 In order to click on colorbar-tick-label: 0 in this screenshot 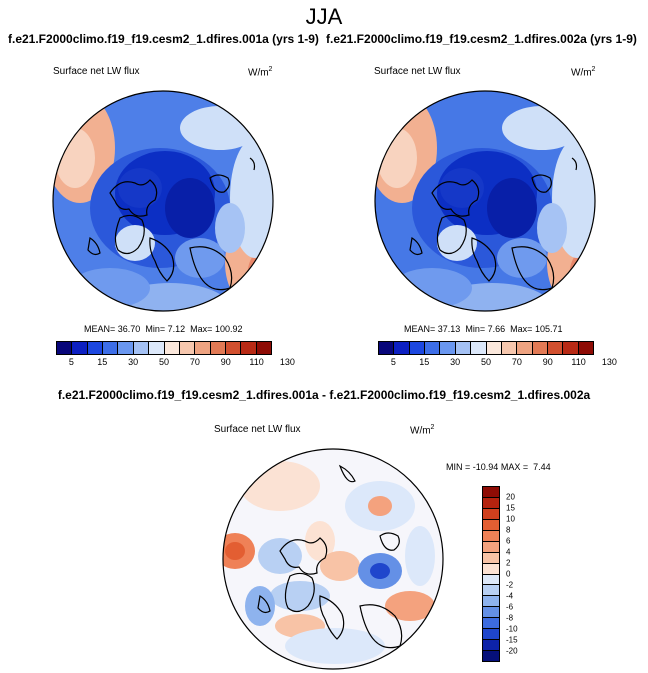, I will do `click(508, 574)`.